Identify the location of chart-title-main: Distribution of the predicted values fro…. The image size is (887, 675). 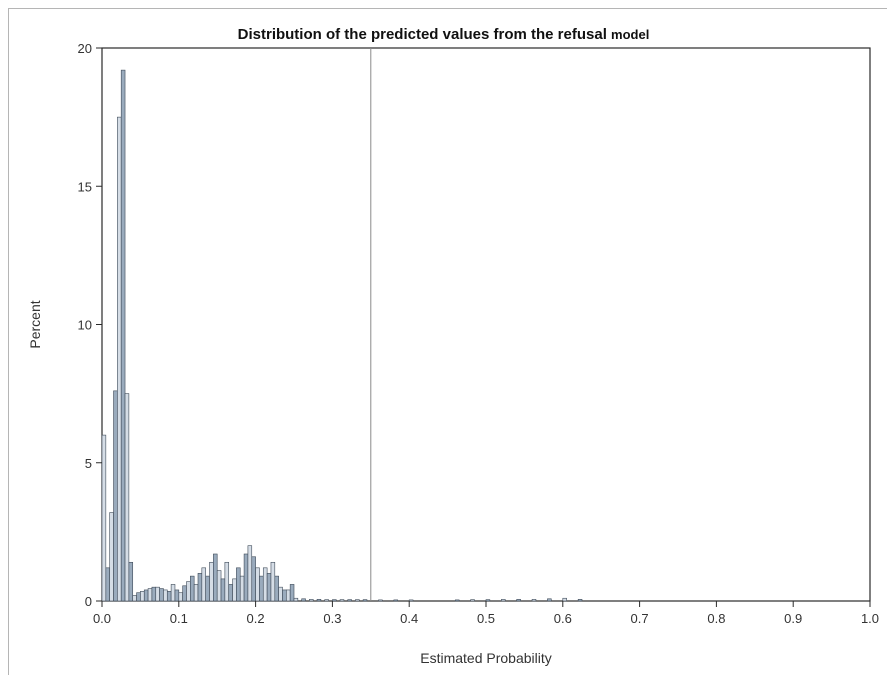
(422, 34).